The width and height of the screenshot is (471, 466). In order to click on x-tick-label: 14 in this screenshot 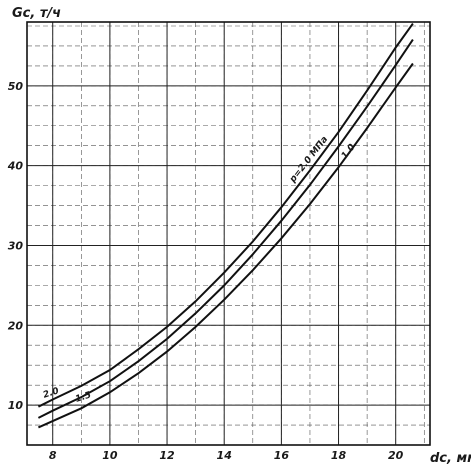, I will do `click(224, 455)`.